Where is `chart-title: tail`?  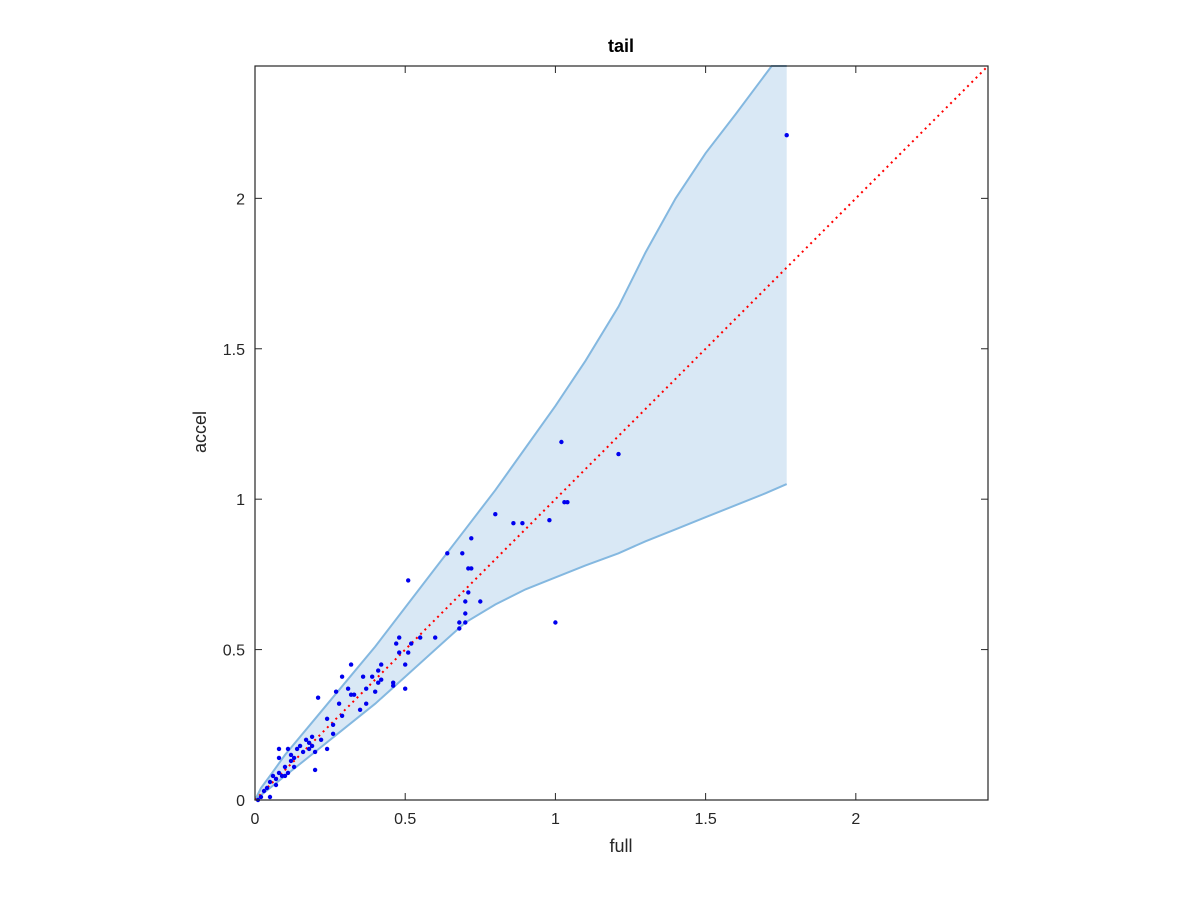 chart-title: tail is located at coordinates (621, 46).